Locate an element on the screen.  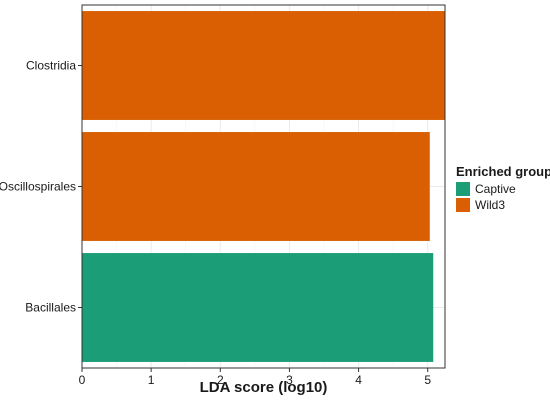
x-tick-label: 2 is located at coordinates (220, 380).